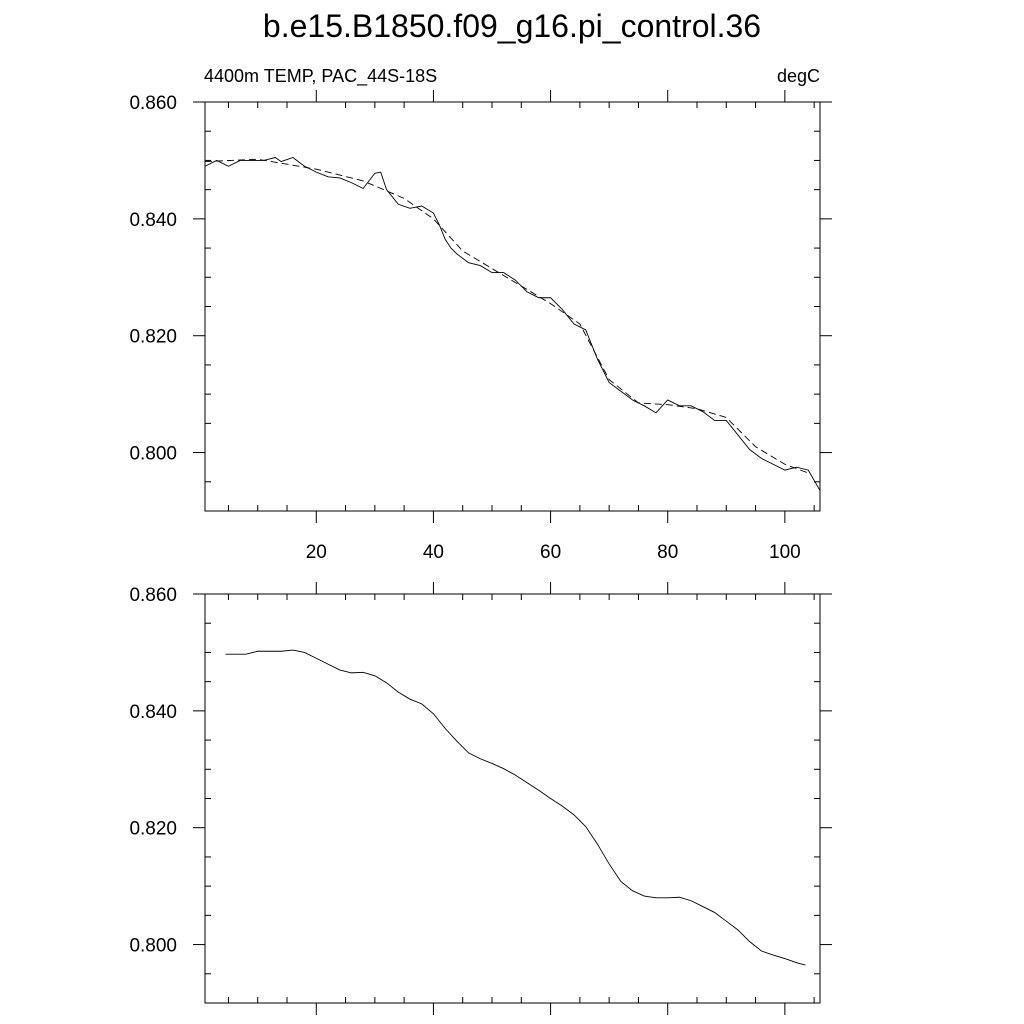  What do you see at coordinates (667, 552) in the screenshot?
I see `x-tick-label: 80` at bounding box center [667, 552].